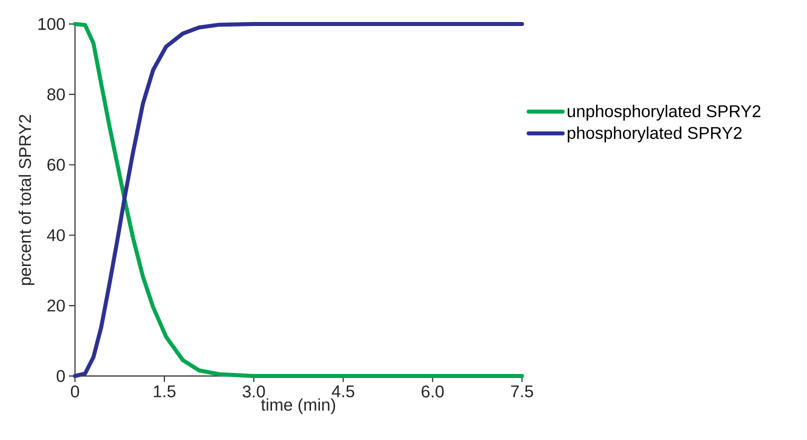  I want to click on y-tick-label: 100, so click(51, 24).